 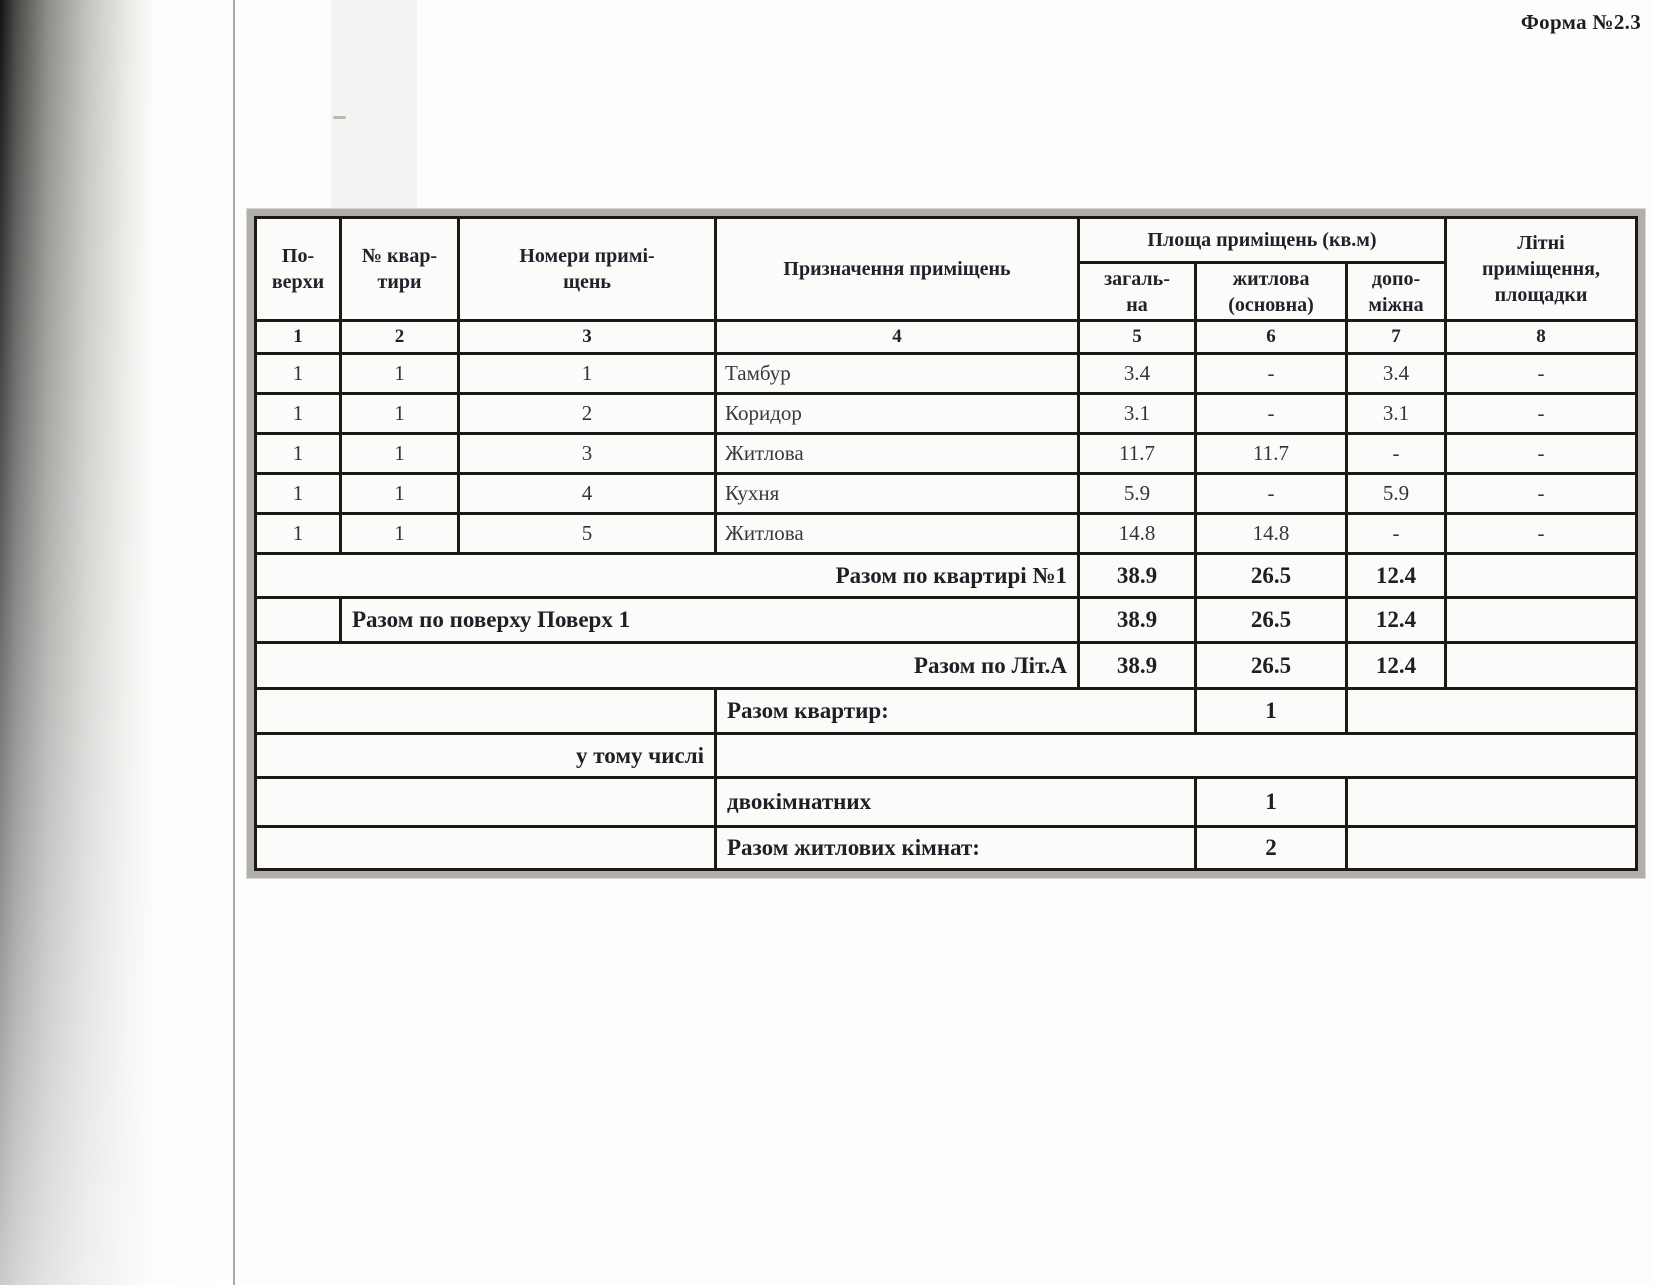 I want to click on table-row: 1 1 2 Коридор 3.1 - 3.1 -, so click(x=946, y=413).